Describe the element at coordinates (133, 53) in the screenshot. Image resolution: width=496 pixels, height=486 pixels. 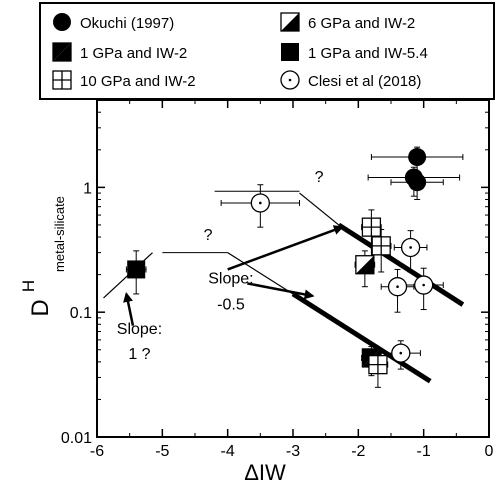
I see `legend-label: 1 GPa and IW-2` at that location.